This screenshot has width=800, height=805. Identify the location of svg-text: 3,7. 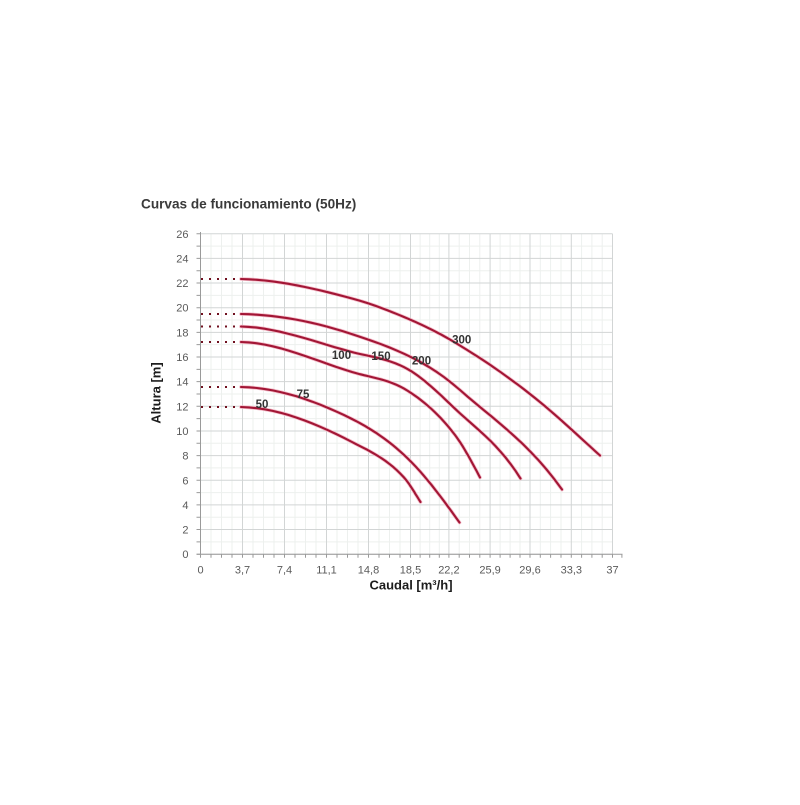
(242, 571).